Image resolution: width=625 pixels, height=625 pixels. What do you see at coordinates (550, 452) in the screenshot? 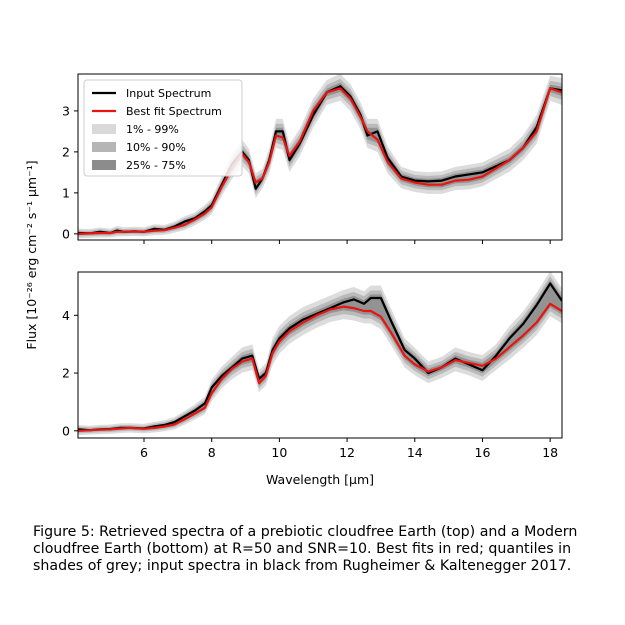
I see `x-tick-label: 18` at bounding box center [550, 452].